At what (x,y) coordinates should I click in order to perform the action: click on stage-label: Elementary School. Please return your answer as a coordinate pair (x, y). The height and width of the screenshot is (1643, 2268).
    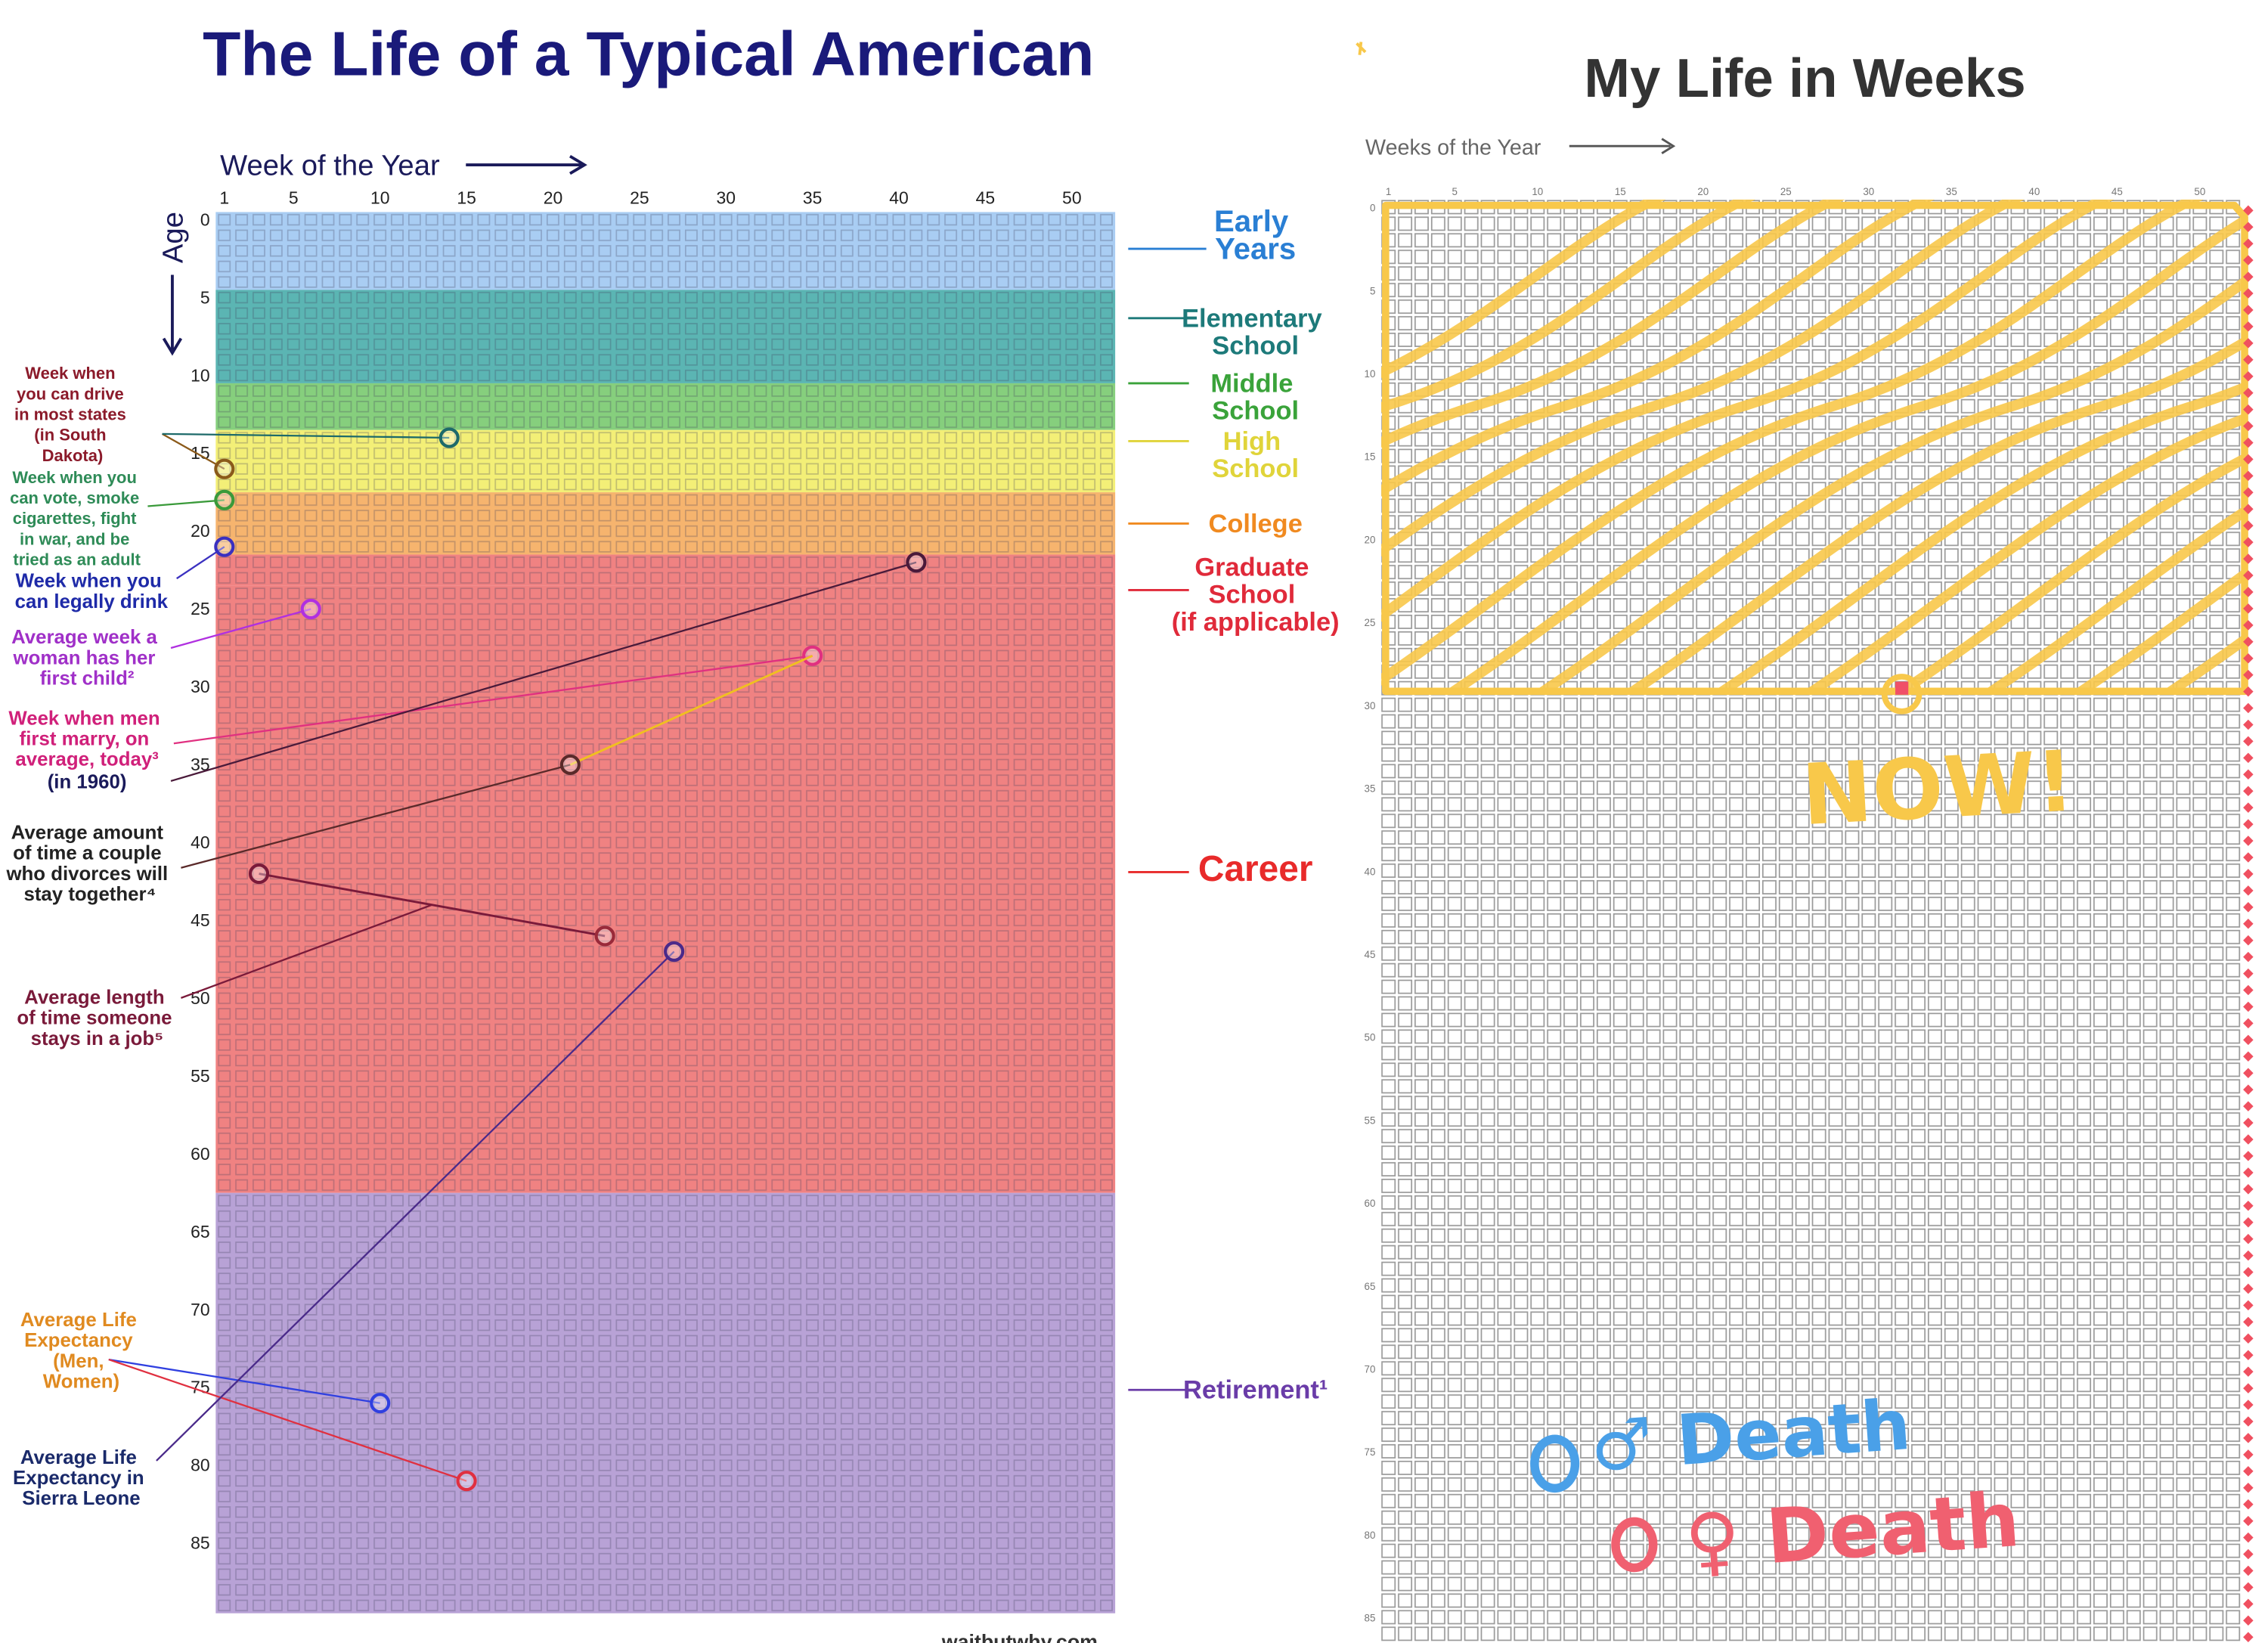
    Looking at the image, I should click on (1255, 332).